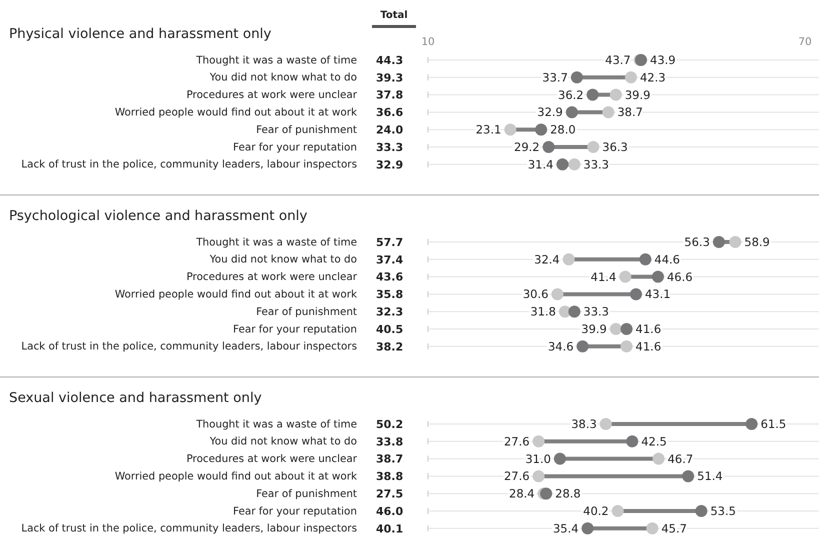 This screenshot has width=819, height=537. What do you see at coordinates (390, 60) in the screenshot?
I see `text: 44.3` at bounding box center [390, 60].